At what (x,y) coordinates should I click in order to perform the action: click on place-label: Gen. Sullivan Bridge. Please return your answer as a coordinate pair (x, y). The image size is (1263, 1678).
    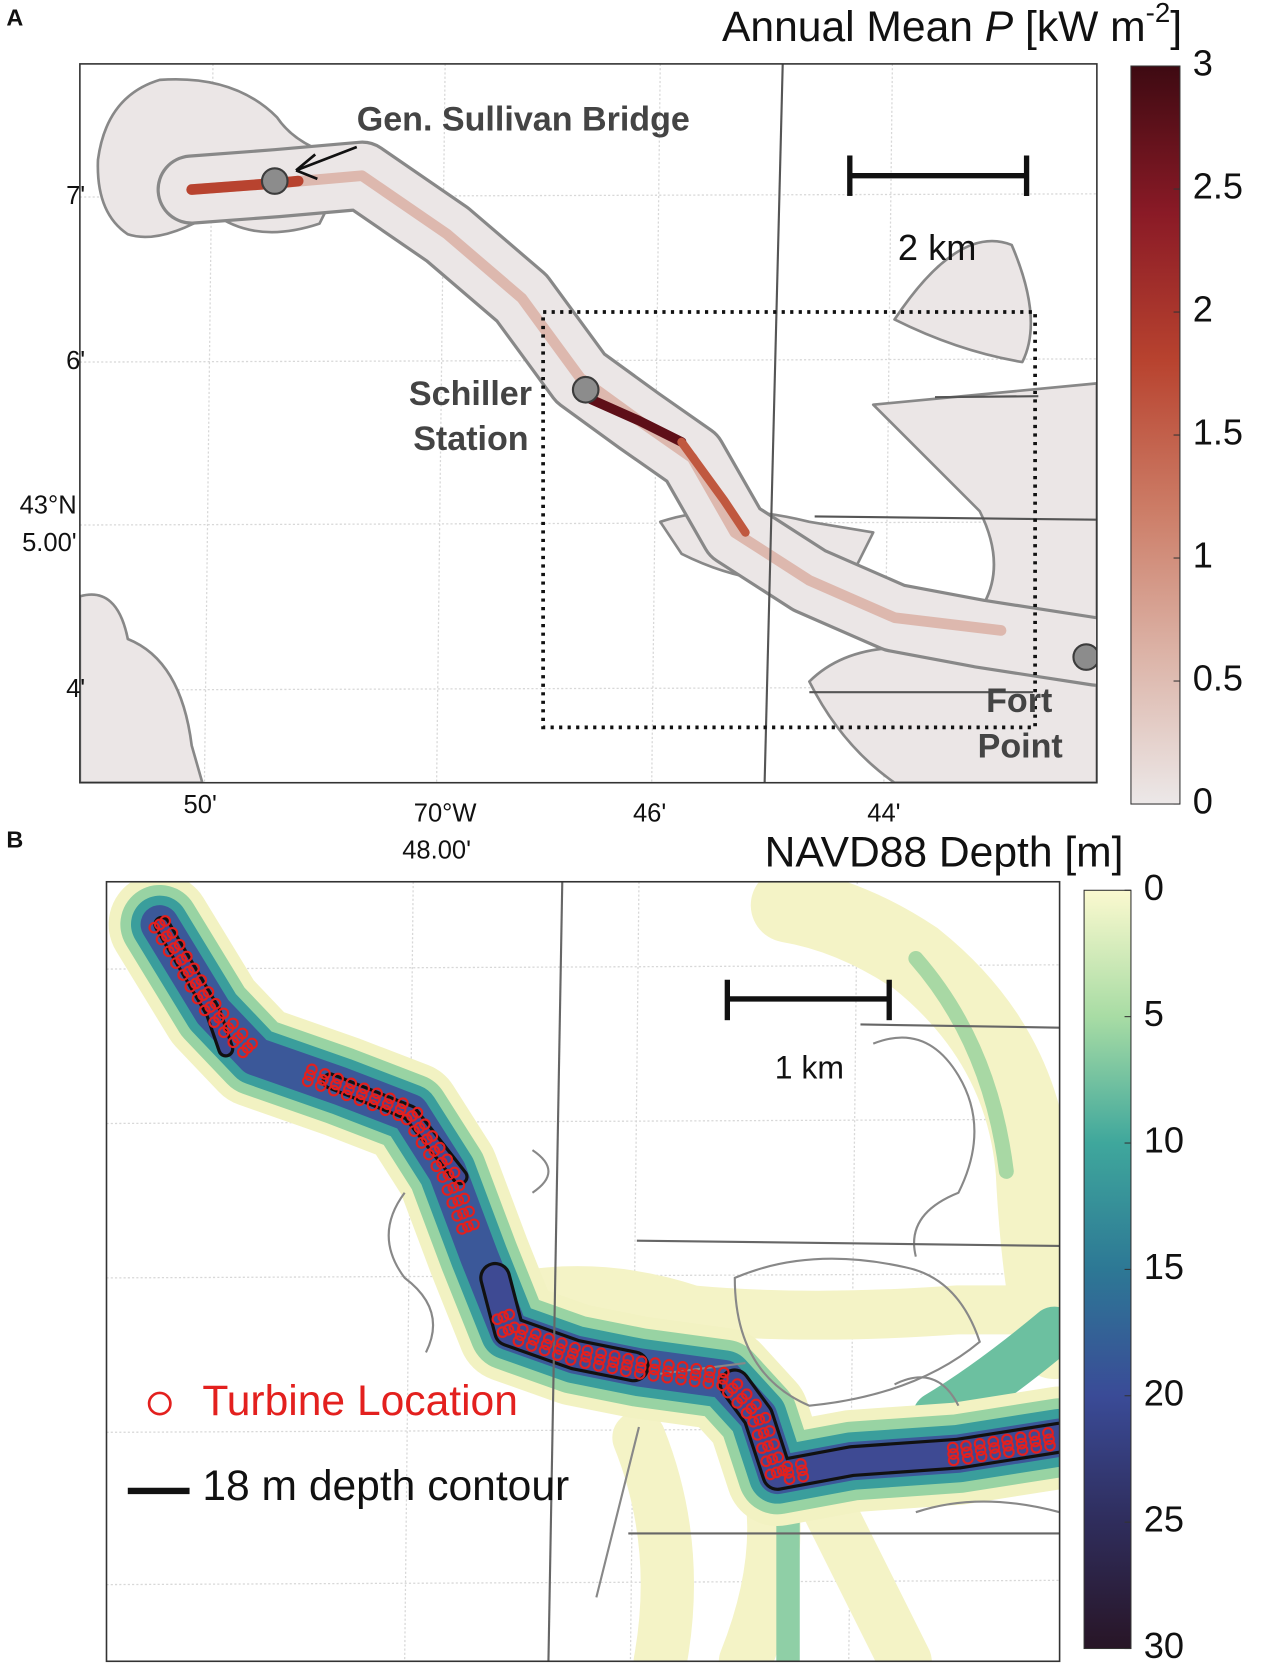
    Looking at the image, I should click on (523, 119).